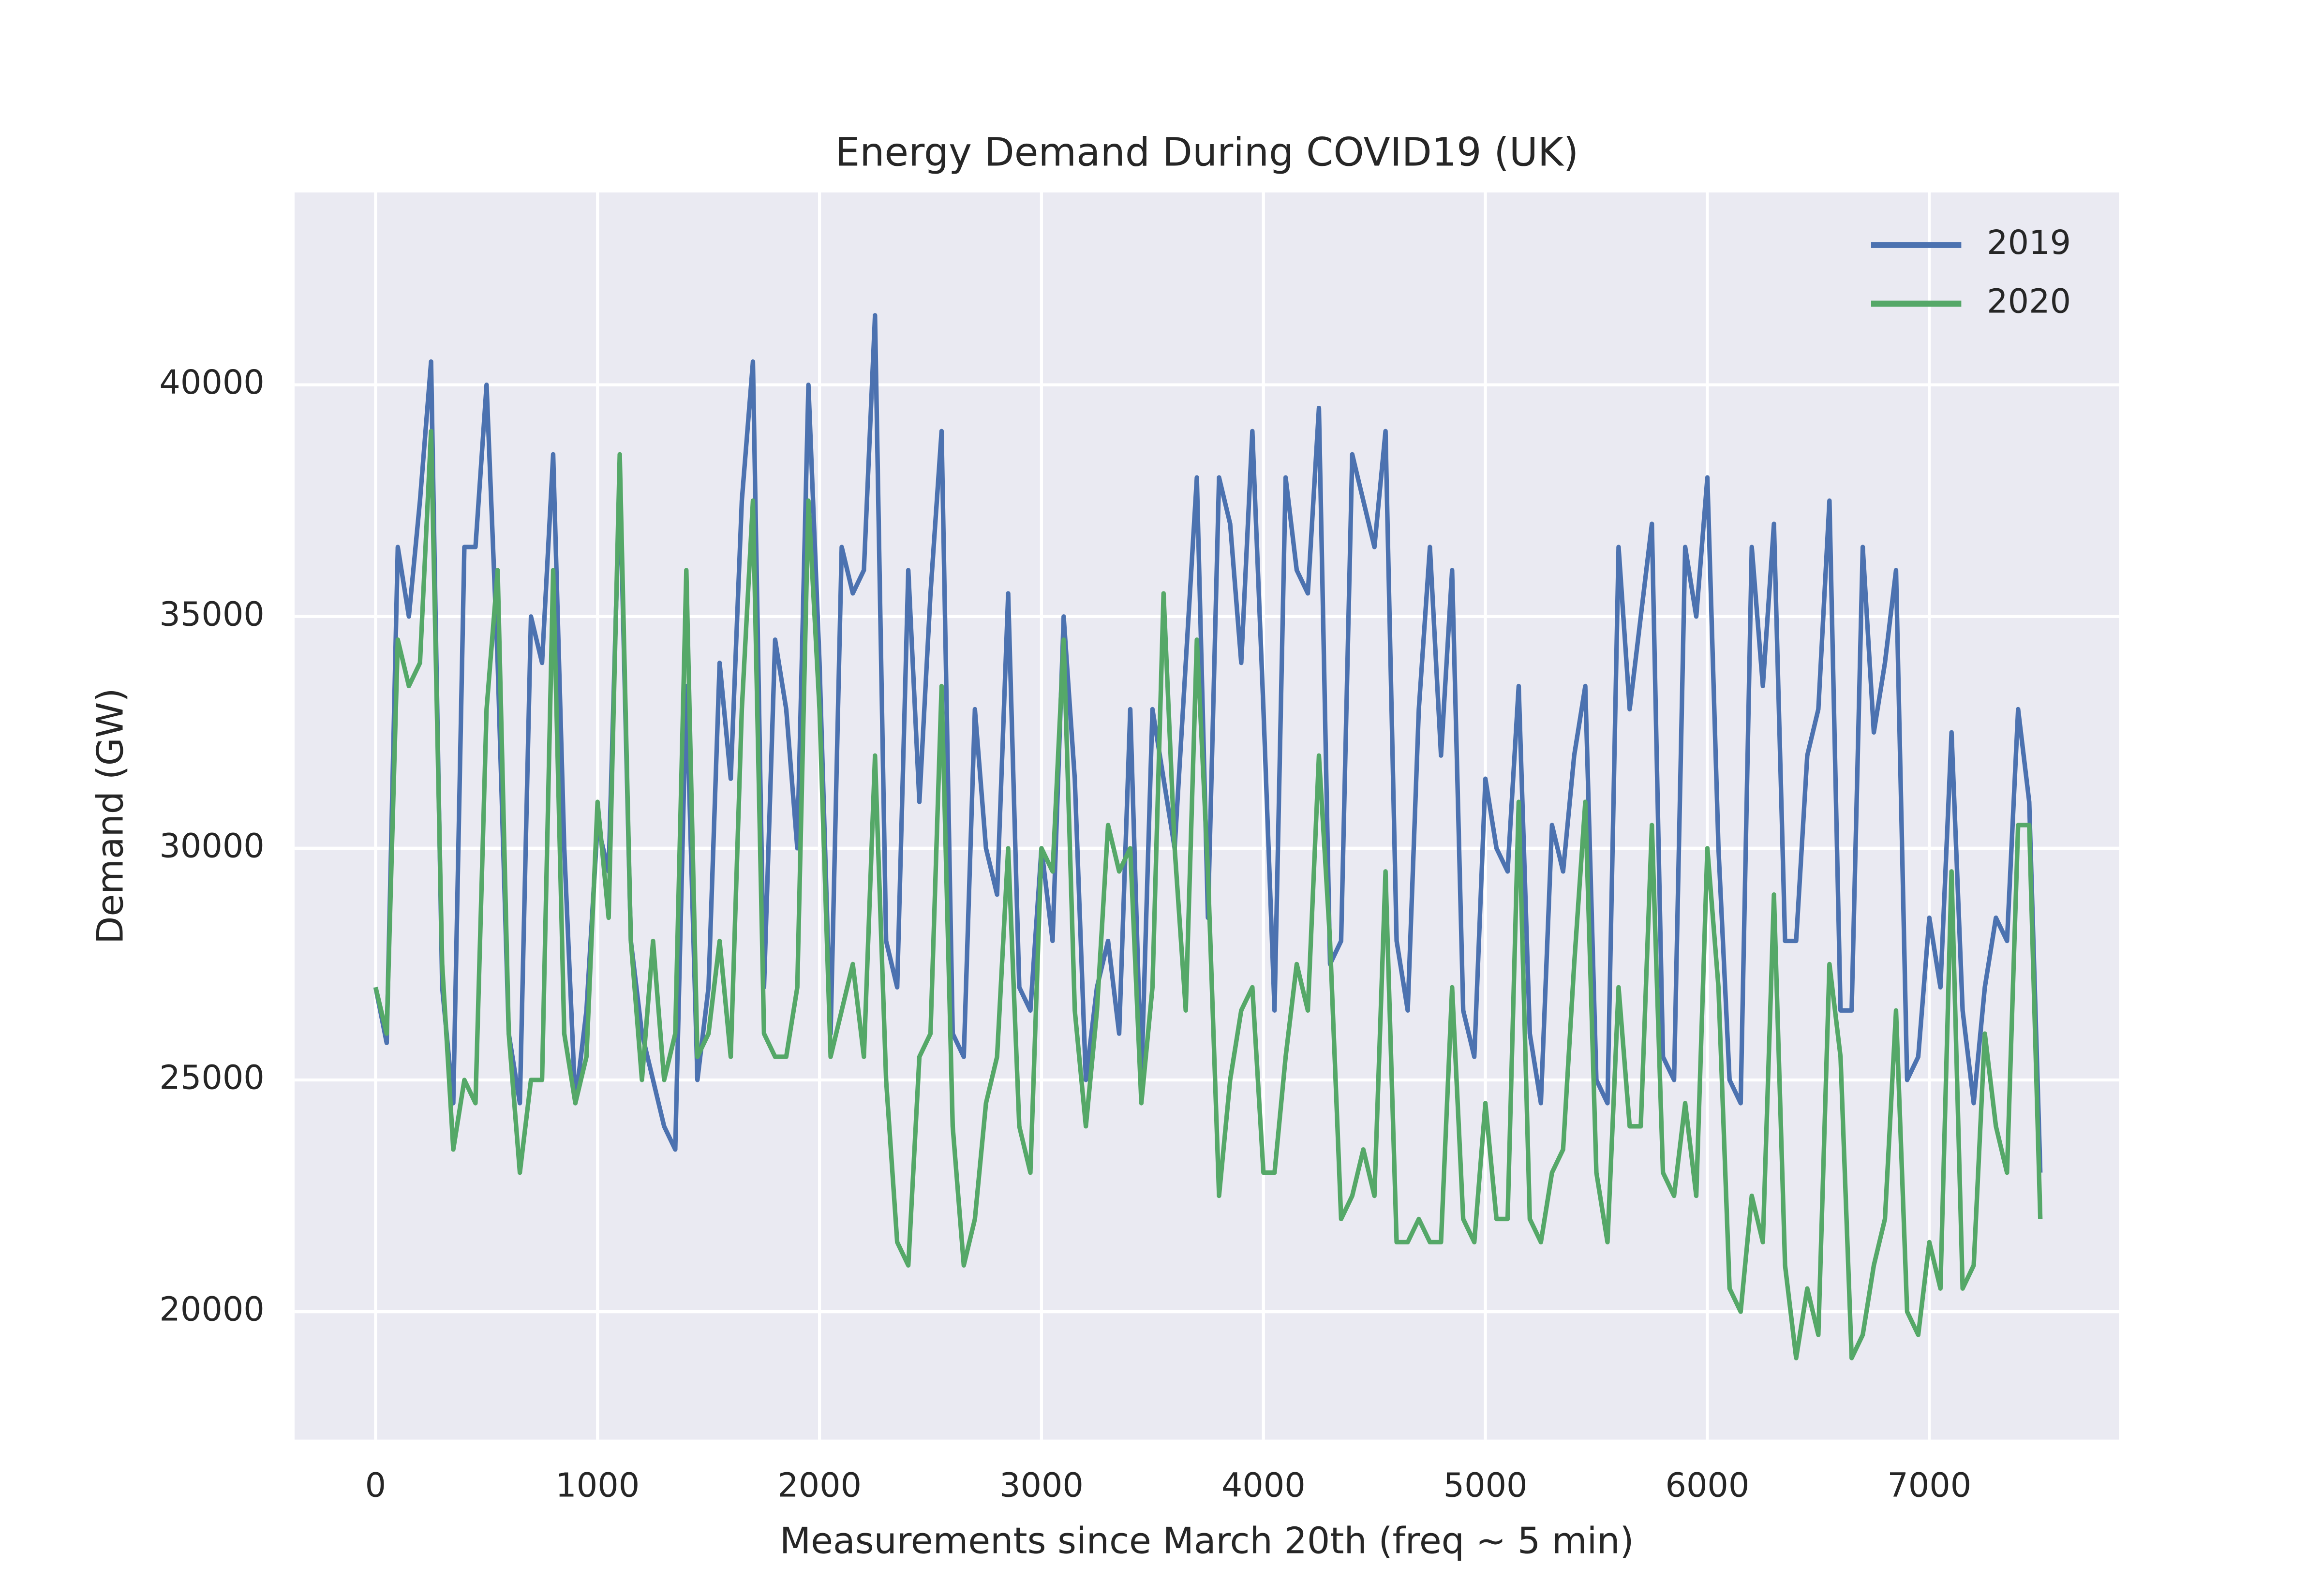  Describe the element at coordinates (1263, 1486) in the screenshot. I see `x-tick-label: 4000` at that location.